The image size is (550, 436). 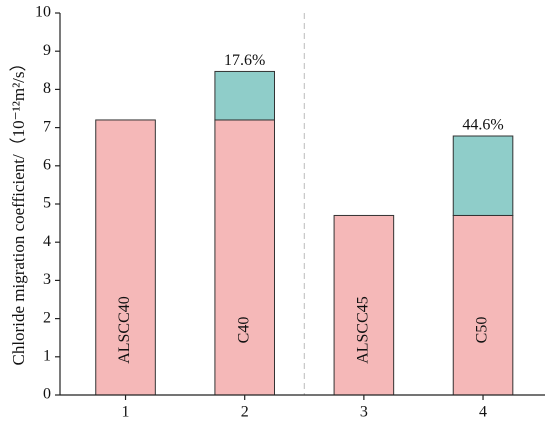 What do you see at coordinates (47, 164) in the screenshot?
I see `y-tick-label: 6` at bounding box center [47, 164].